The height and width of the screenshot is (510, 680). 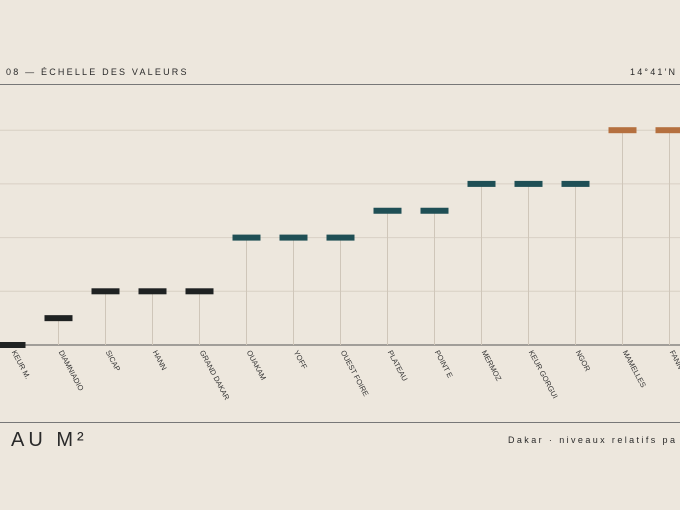 What do you see at coordinates (583, 361) in the screenshot?
I see `x-tick-label: NGOR` at bounding box center [583, 361].